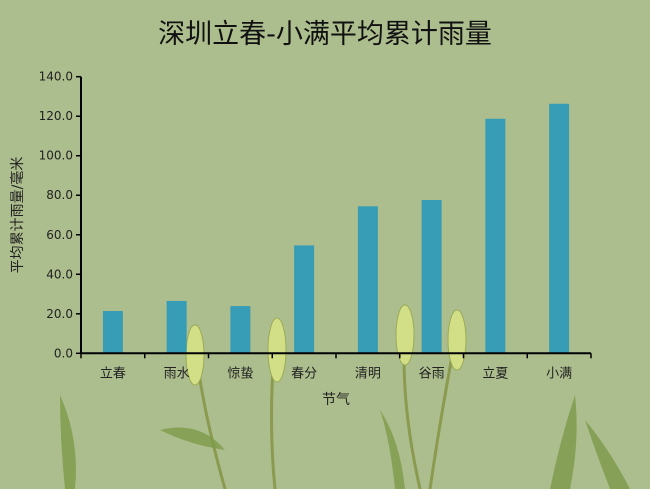 The height and width of the screenshot is (489, 650). What do you see at coordinates (56, 156) in the screenshot?
I see `y-tick-label: 100.0` at bounding box center [56, 156].